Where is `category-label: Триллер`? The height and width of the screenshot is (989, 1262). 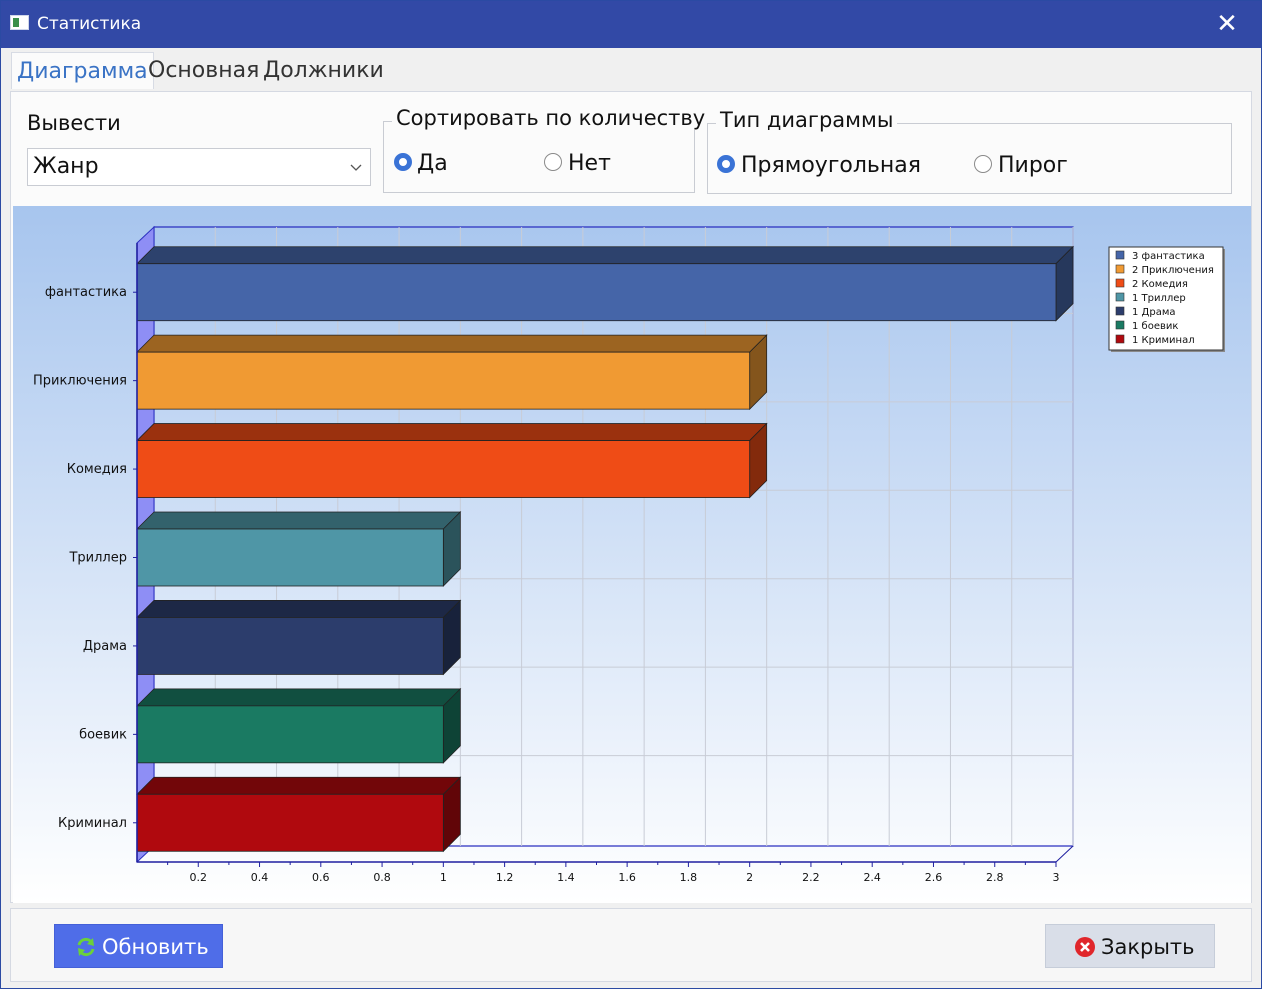
category-label: Триллер is located at coordinates (97, 558).